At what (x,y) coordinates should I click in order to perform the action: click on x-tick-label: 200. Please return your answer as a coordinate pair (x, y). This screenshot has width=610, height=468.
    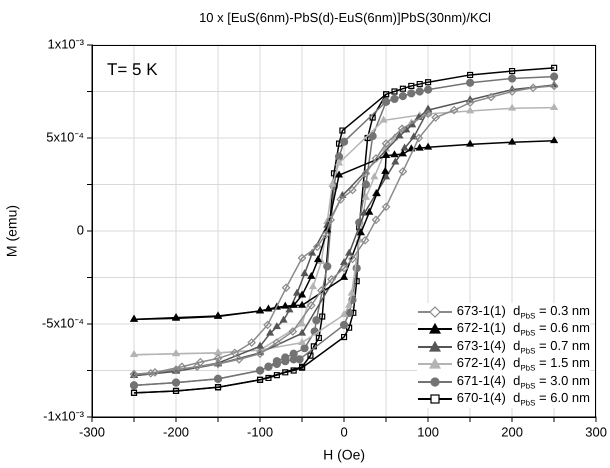
    Looking at the image, I should click on (512, 432).